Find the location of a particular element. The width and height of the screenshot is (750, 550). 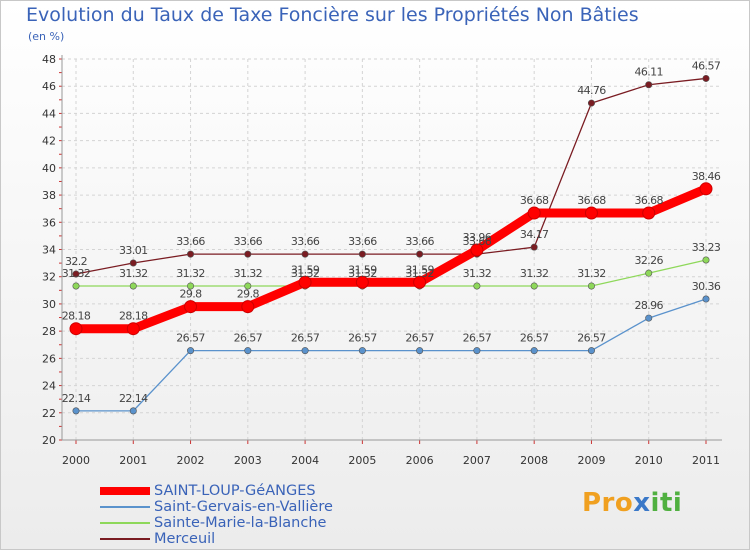

data-label: 34.17 is located at coordinates (534, 234).